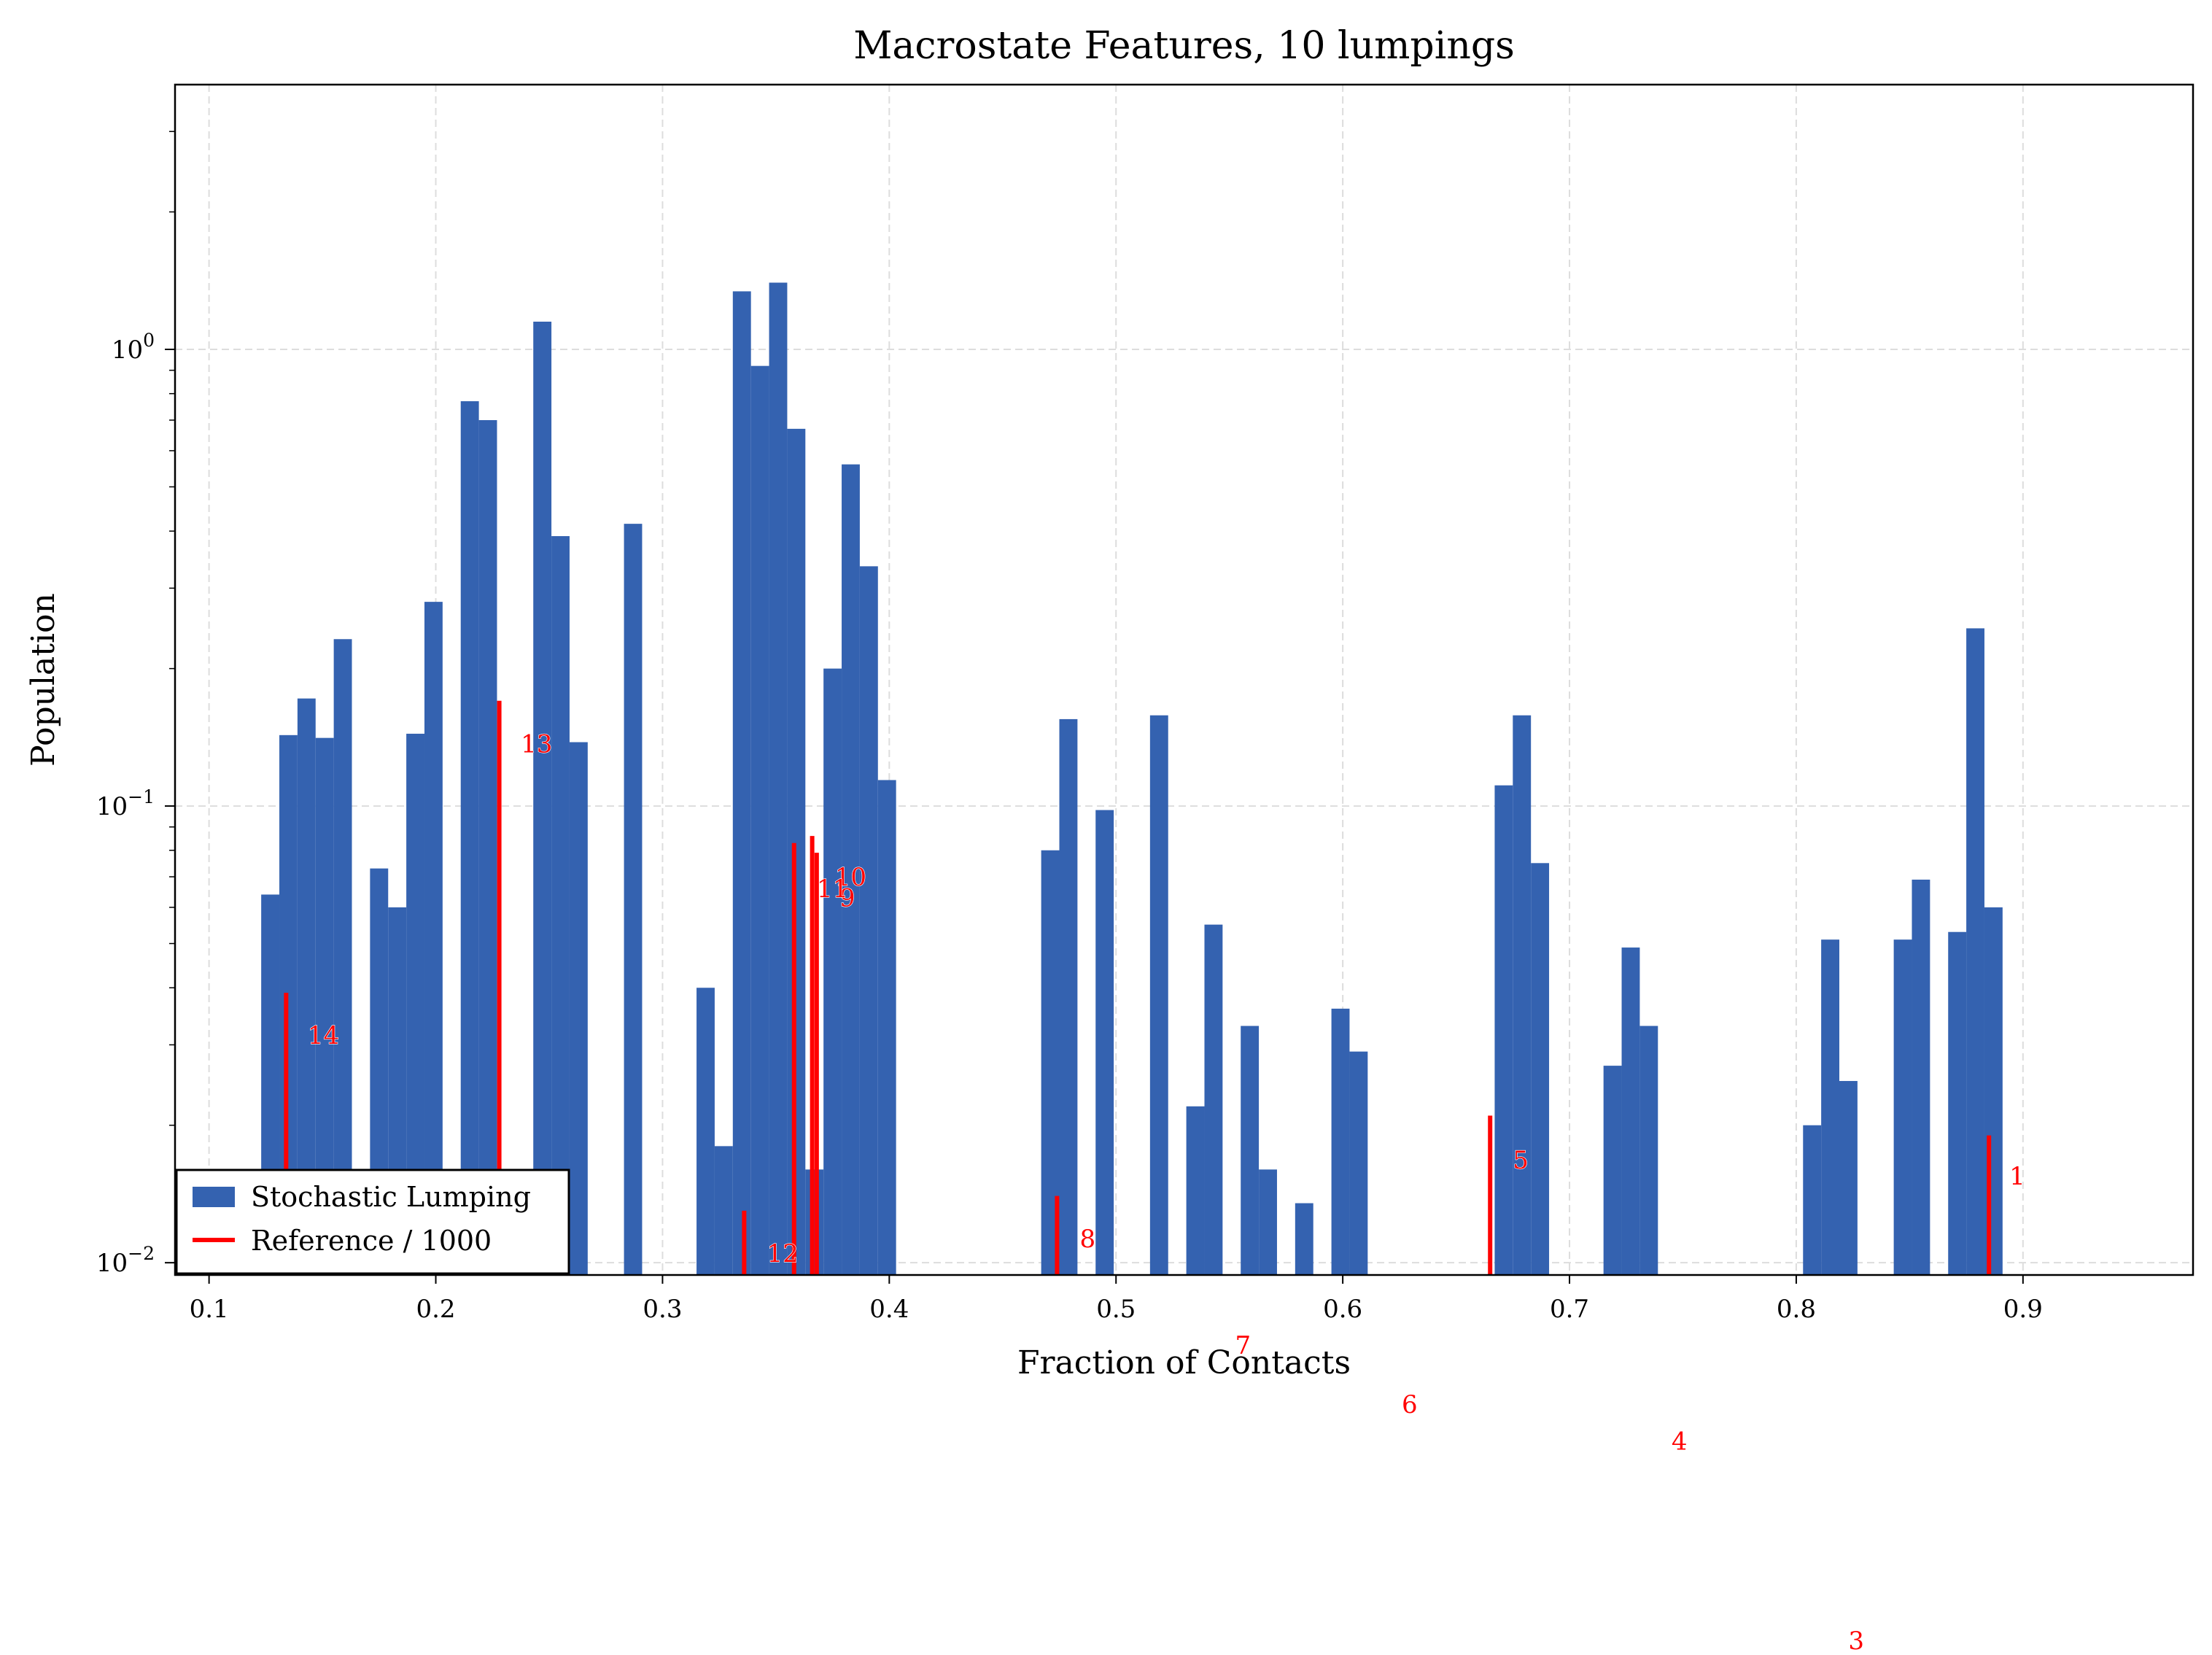 Image resolution: width=2212 pixels, height=1655 pixels. Describe the element at coordinates (136, 705) in the screenshot. I see `y-axis-ticks: 10⁻² 10⁻¹ 10⁰` at that location.